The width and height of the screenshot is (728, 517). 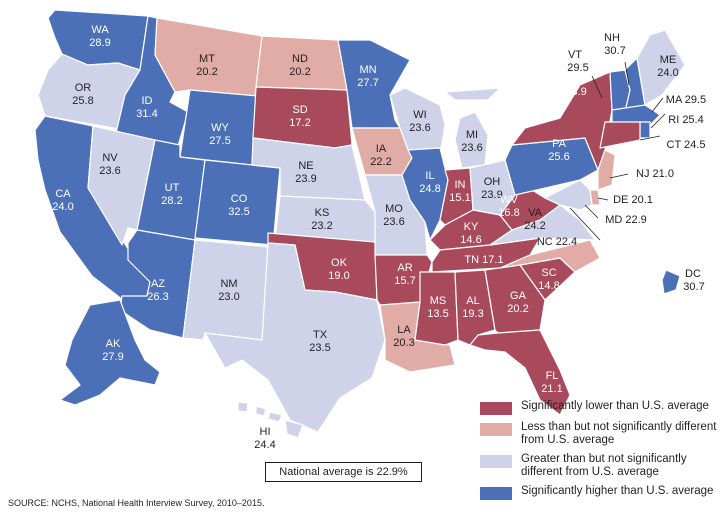 I want to click on state-label-VT: VT 29.5, so click(x=577, y=61).